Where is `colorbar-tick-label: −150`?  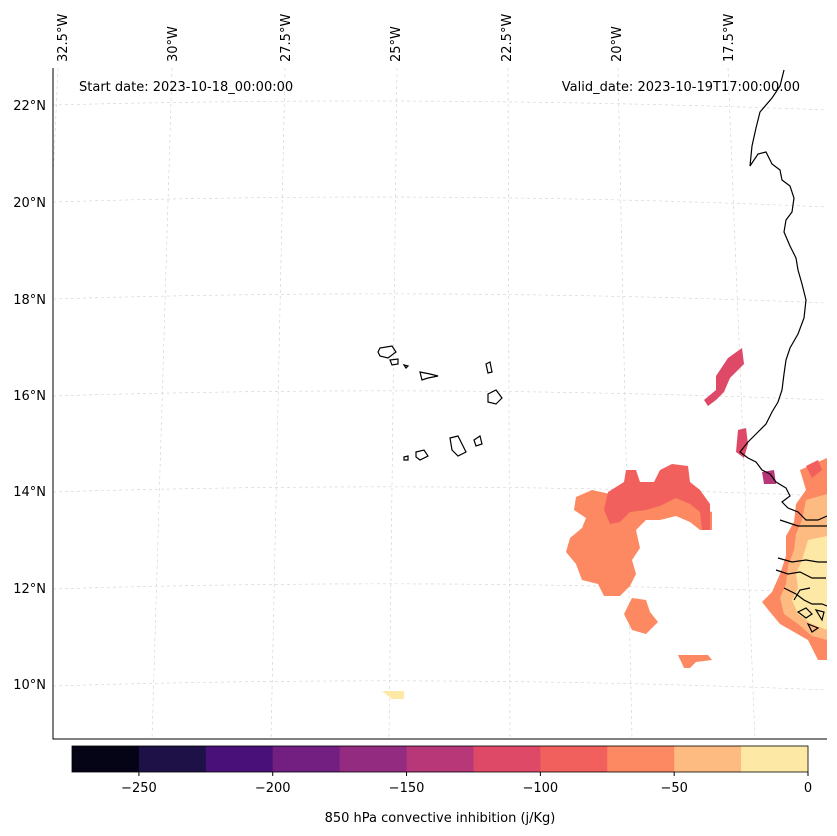 colorbar-tick-label: −150 is located at coordinates (407, 788).